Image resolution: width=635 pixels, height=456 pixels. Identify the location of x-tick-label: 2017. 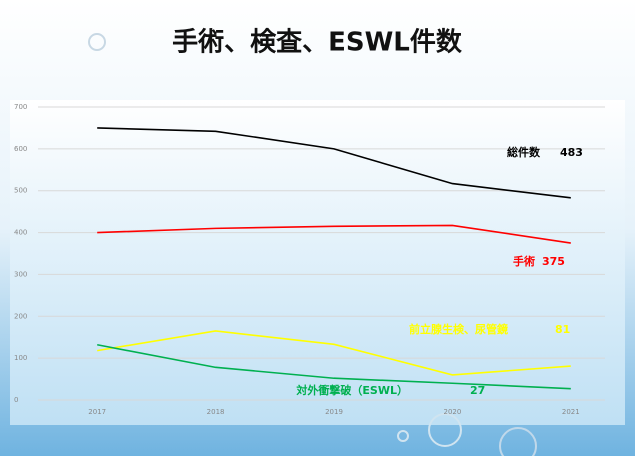
(97, 412).